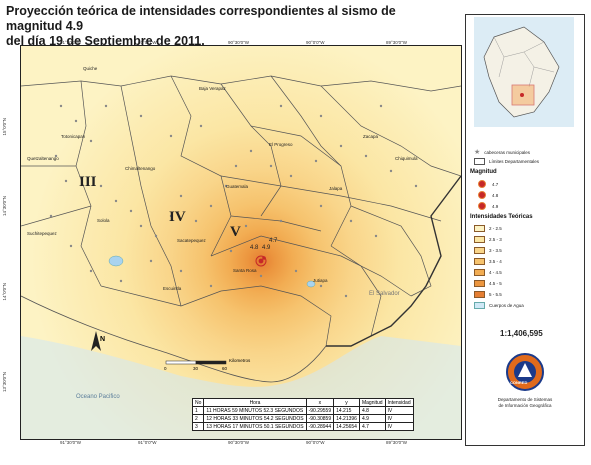  I want to click on intensity-range: 2 - 2.5, so click(495, 228).